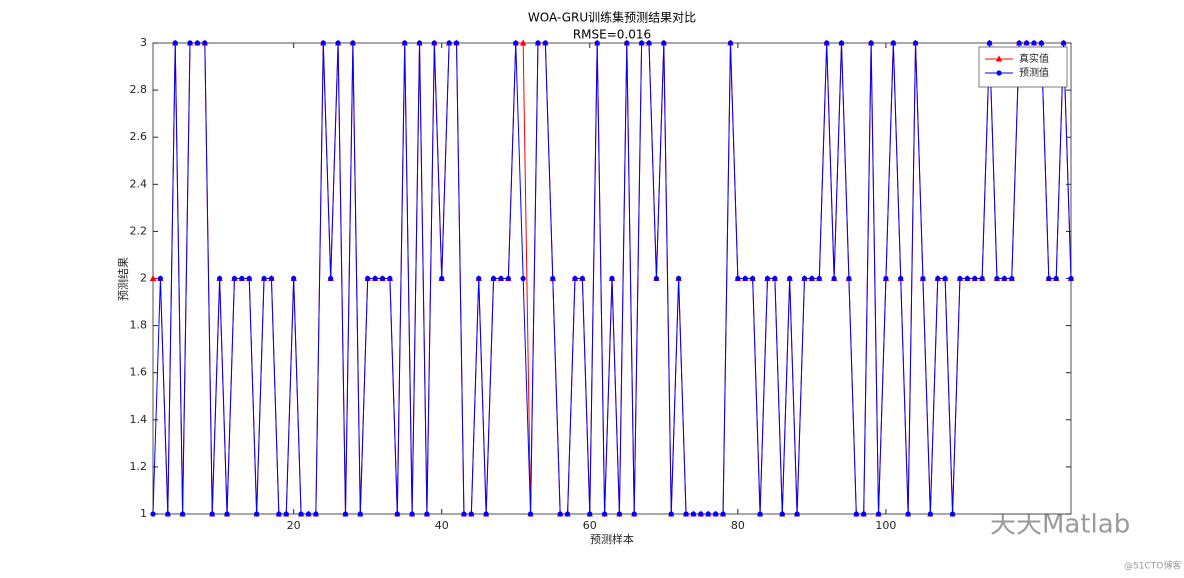 This screenshot has height=578, width=1184. What do you see at coordinates (139, 325) in the screenshot?
I see `y-tick-label: 1.8` at bounding box center [139, 325].